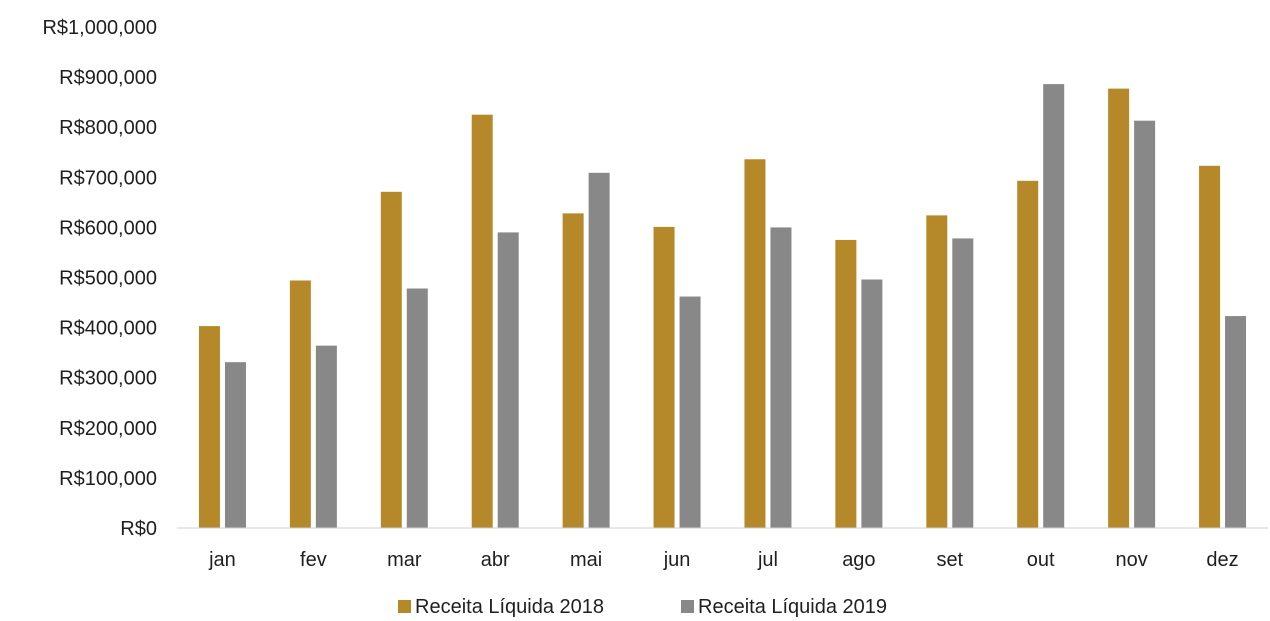  Describe the element at coordinates (108, 128) in the screenshot. I see `y-tick-label: R$800,000` at that location.